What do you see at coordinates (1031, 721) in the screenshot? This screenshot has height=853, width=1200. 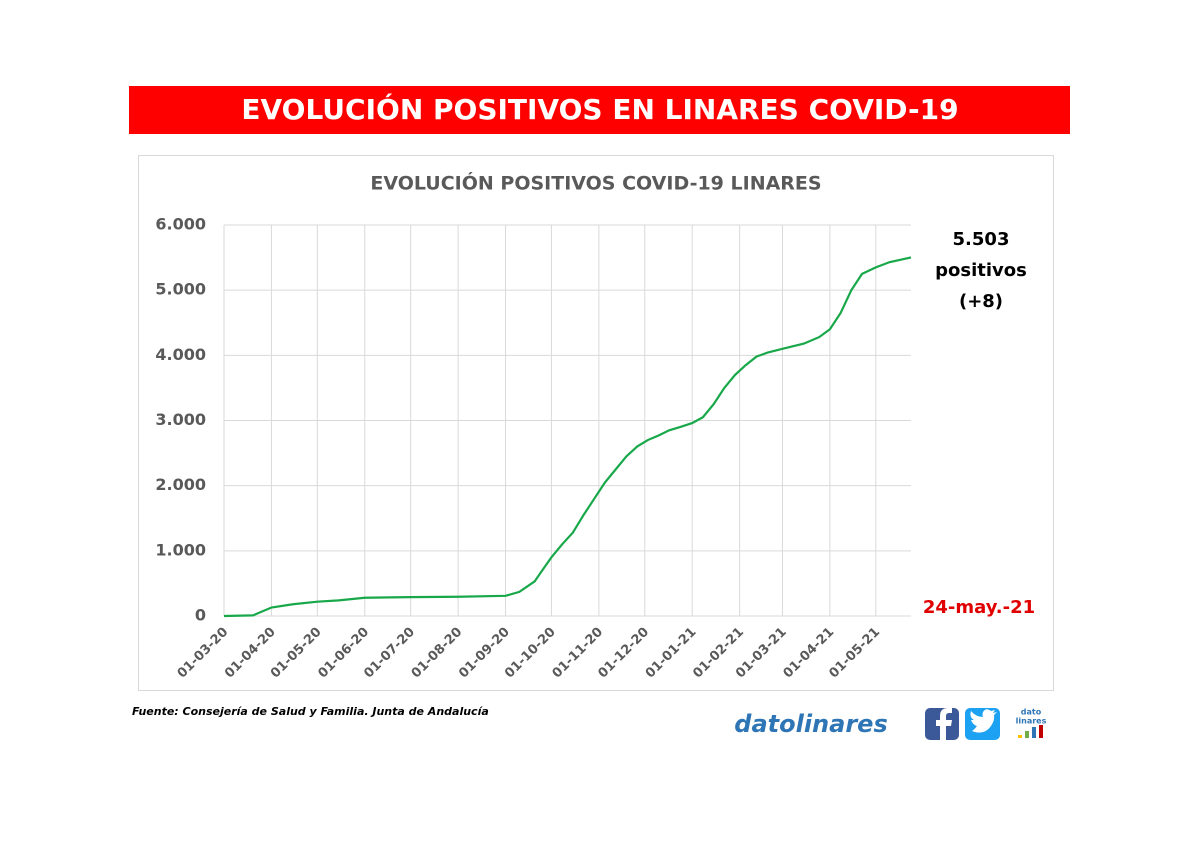 I see `logo-text: linares` at bounding box center [1031, 721].